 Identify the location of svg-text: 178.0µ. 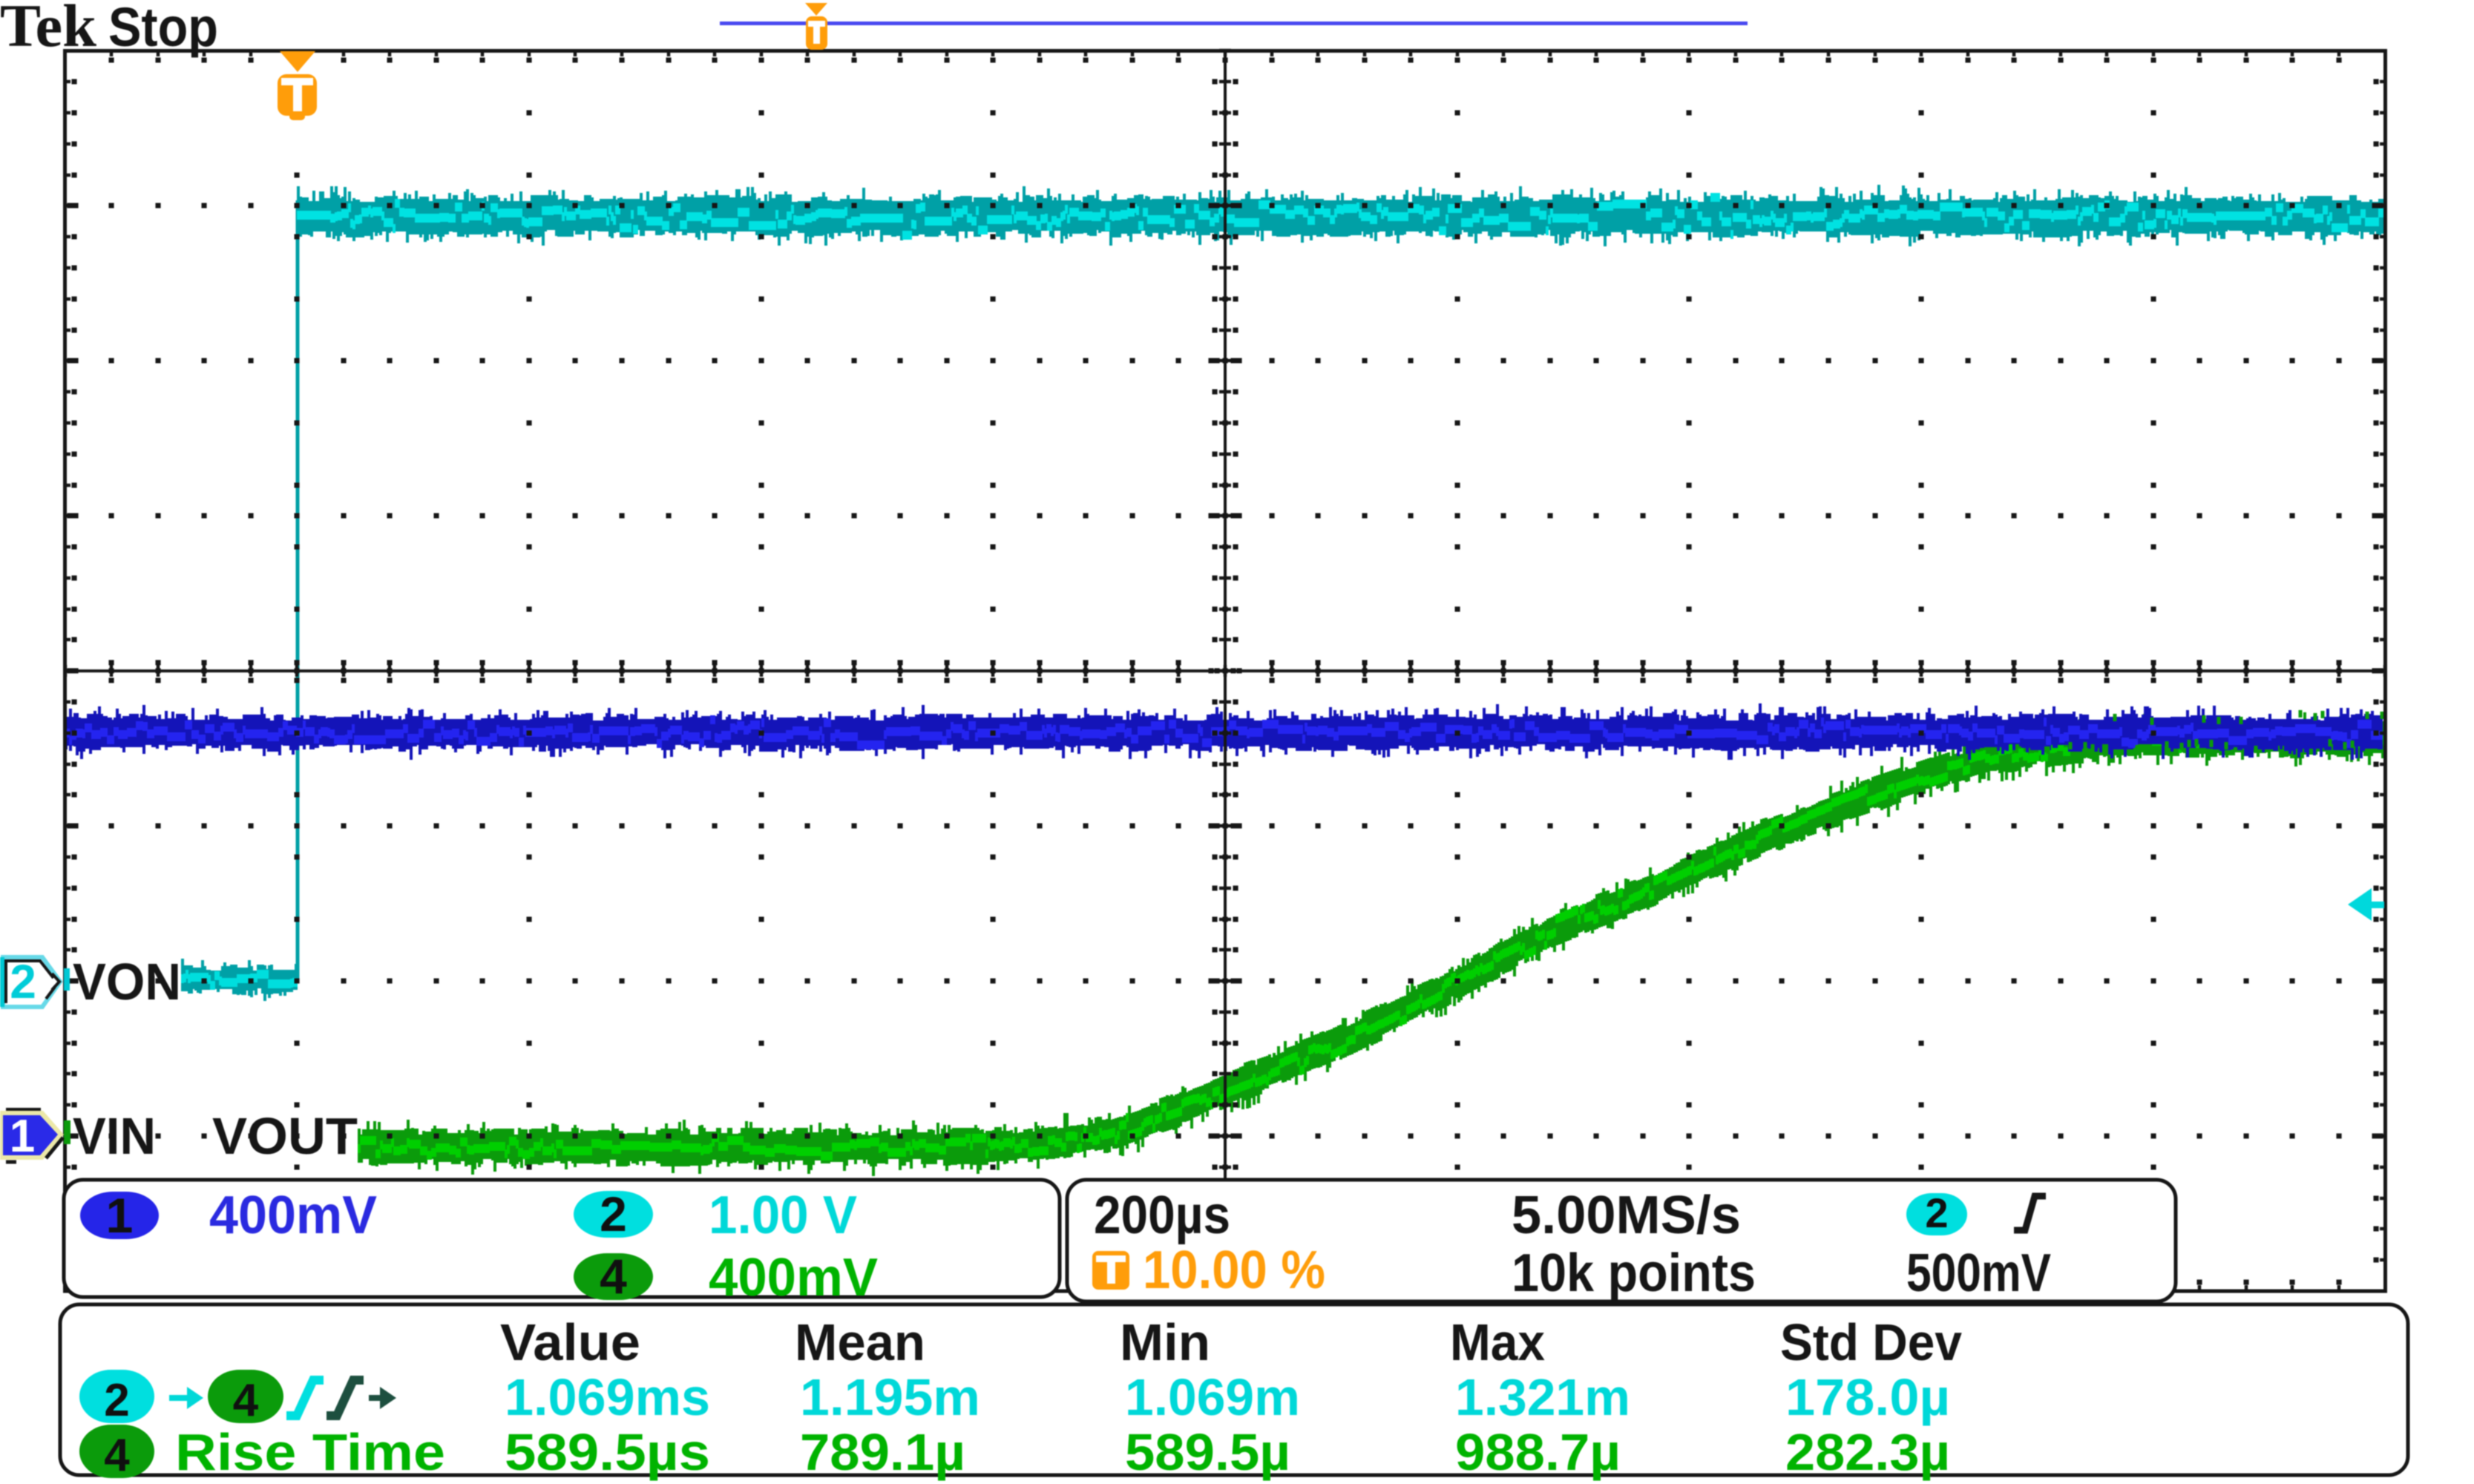
(1867, 1397).